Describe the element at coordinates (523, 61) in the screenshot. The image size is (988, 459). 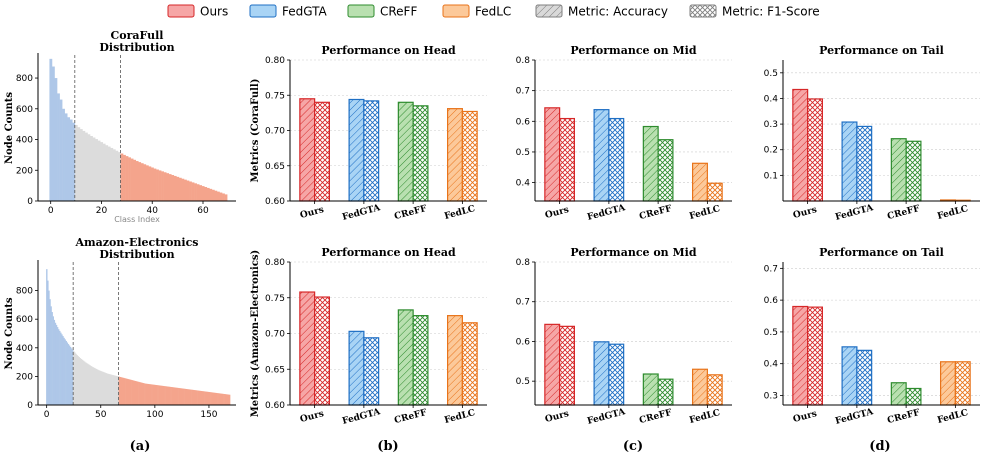
I see `y-tick-label: 0.8` at that location.